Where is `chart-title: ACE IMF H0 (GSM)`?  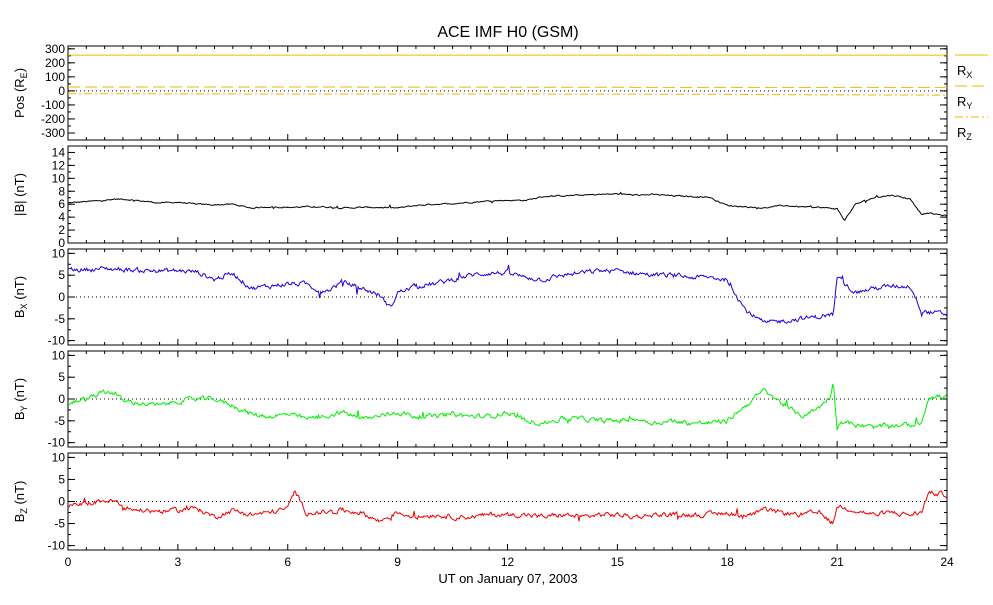
chart-title: ACE IMF H0 (GSM) is located at coordinates (507, 32).